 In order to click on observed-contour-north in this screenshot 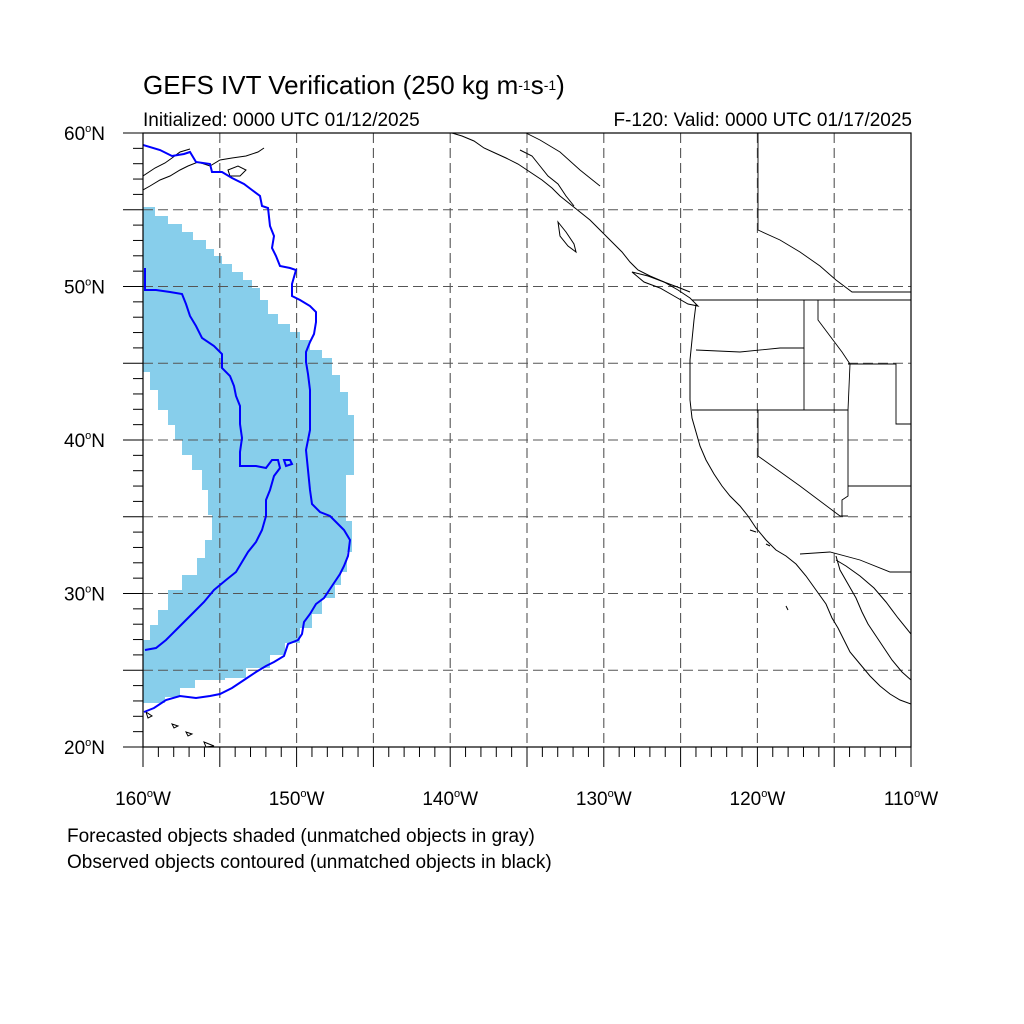, I will do `click(247, 428)`.